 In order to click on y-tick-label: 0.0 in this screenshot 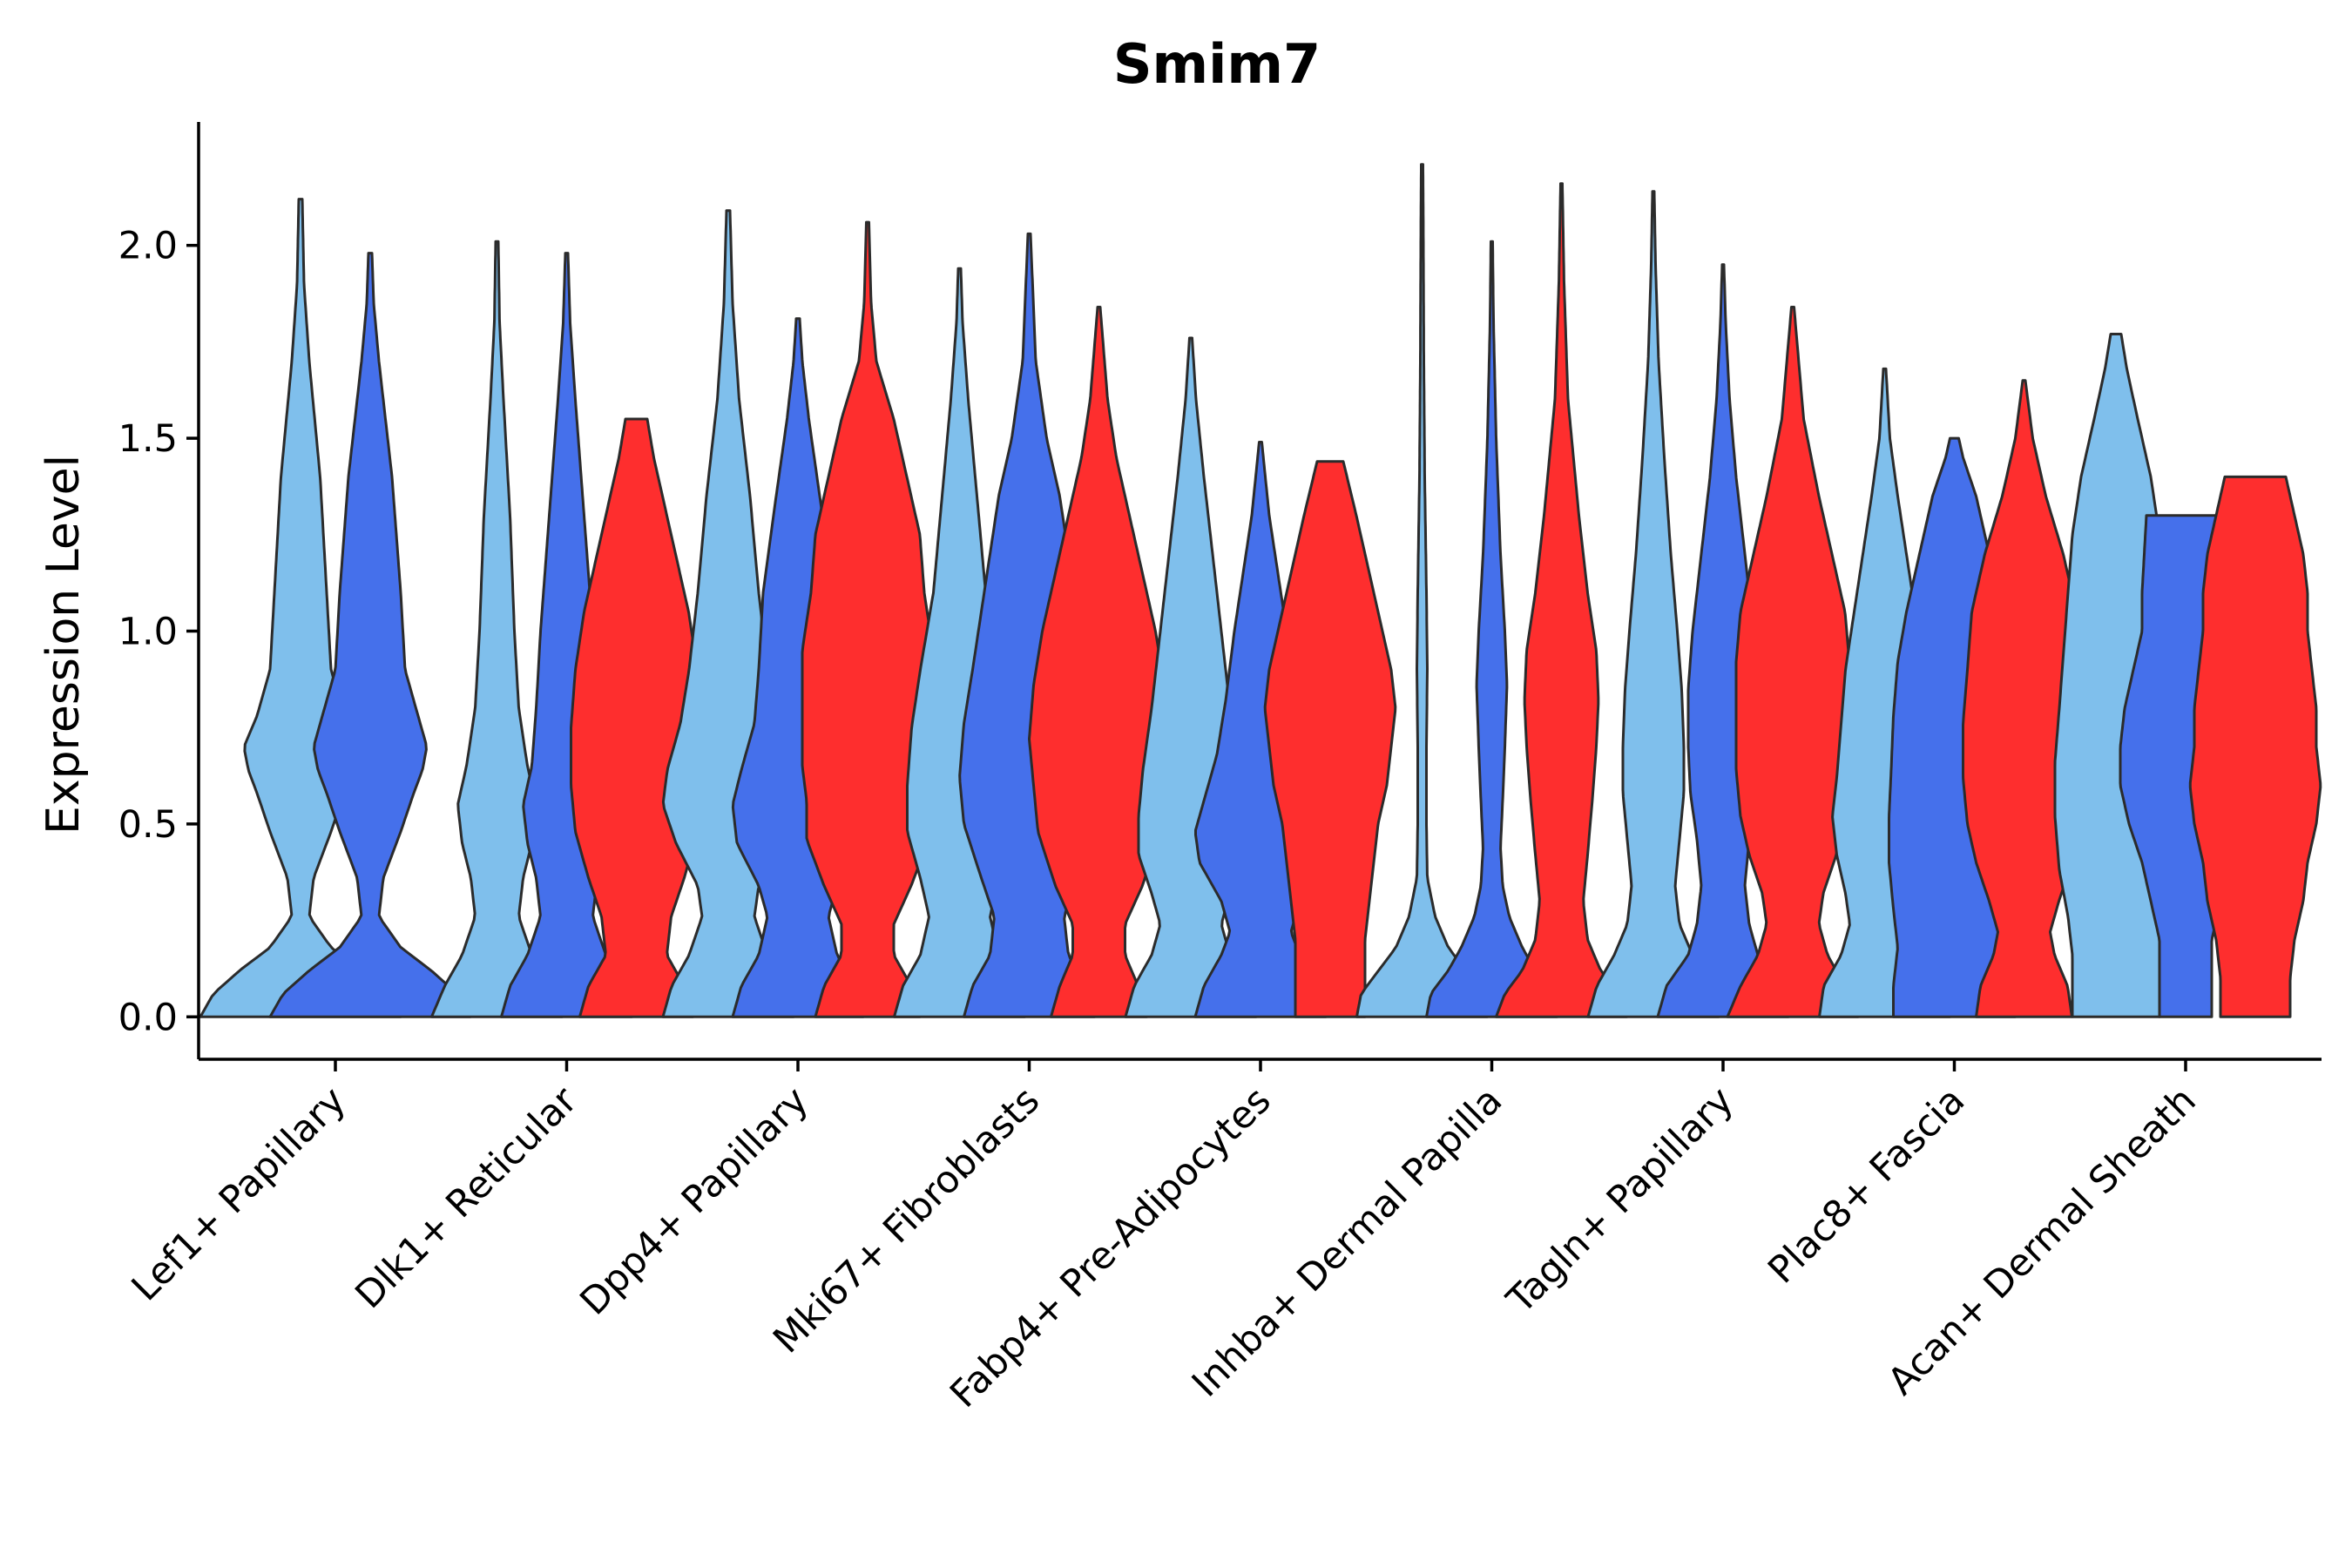, I will do `click(148, 1017)`.